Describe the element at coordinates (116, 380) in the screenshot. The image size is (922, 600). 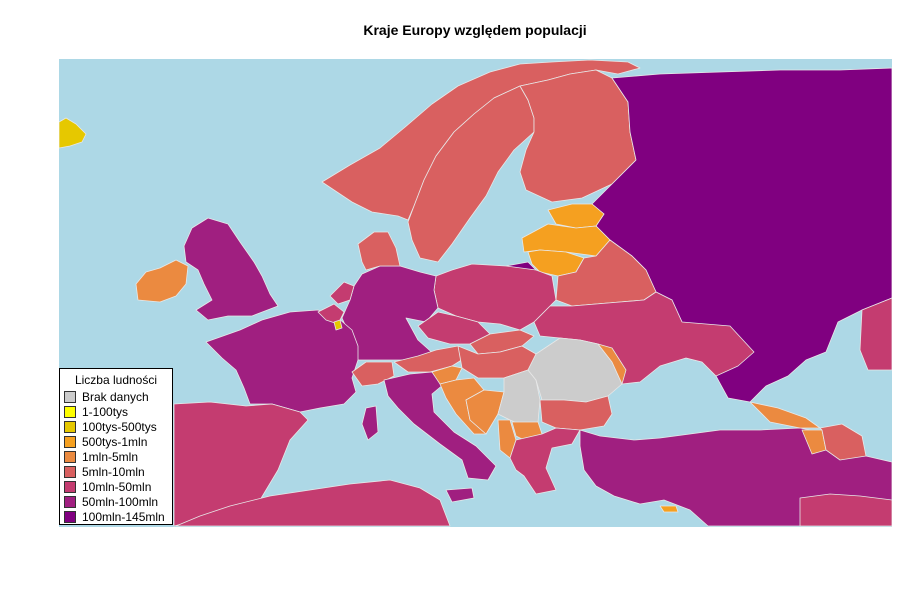
I see `legend-title: Liczba ludności` at that location.